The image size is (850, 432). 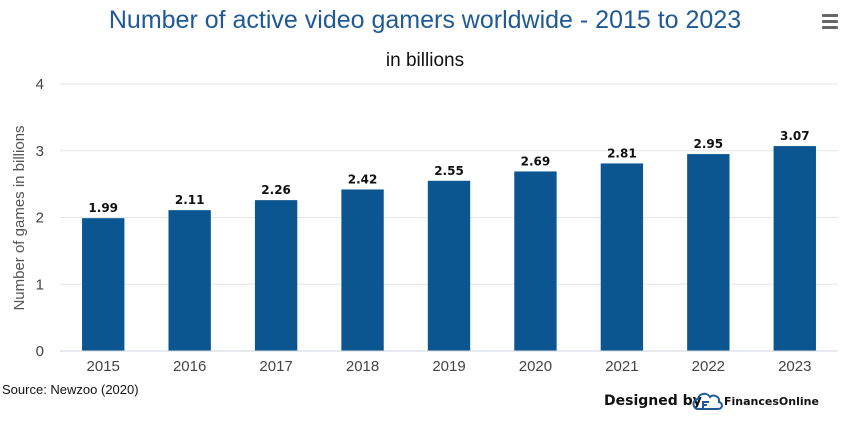 I want to click on bar-2020, so click(x=535, y=261).